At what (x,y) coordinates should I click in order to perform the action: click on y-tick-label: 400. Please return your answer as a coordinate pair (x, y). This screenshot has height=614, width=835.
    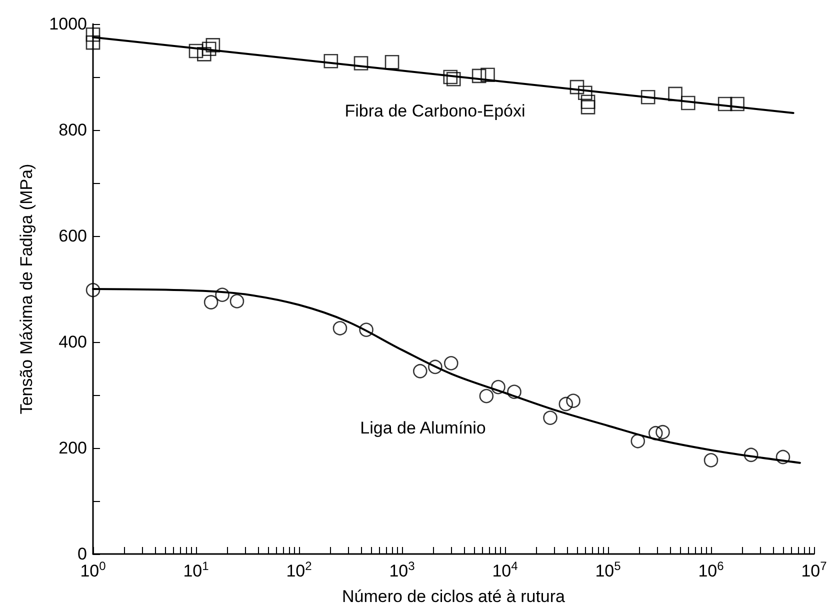
    Looking at the image, I should click on (72, 342).